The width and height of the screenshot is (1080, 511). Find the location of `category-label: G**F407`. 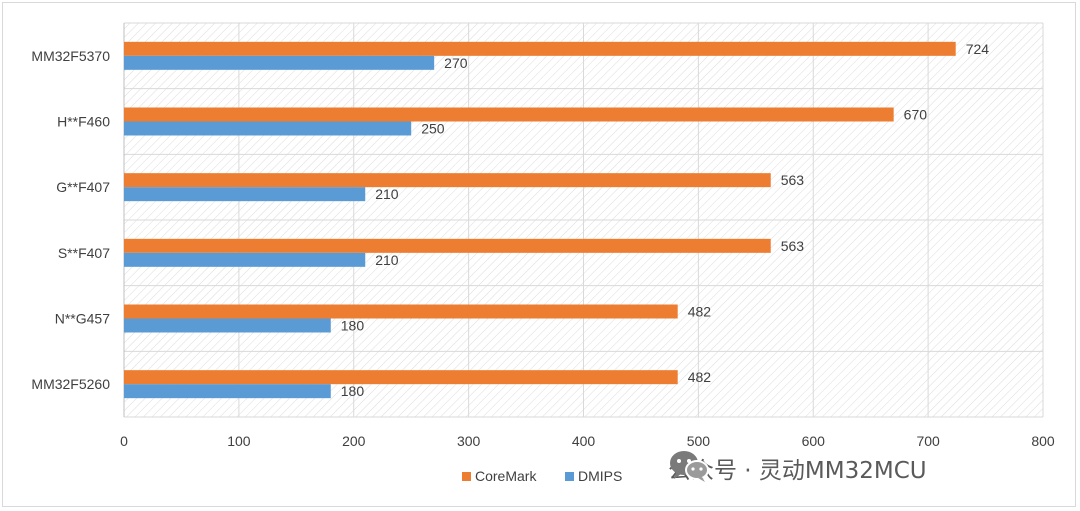

category-label: G**F407 is located at coordinates (83, 187).